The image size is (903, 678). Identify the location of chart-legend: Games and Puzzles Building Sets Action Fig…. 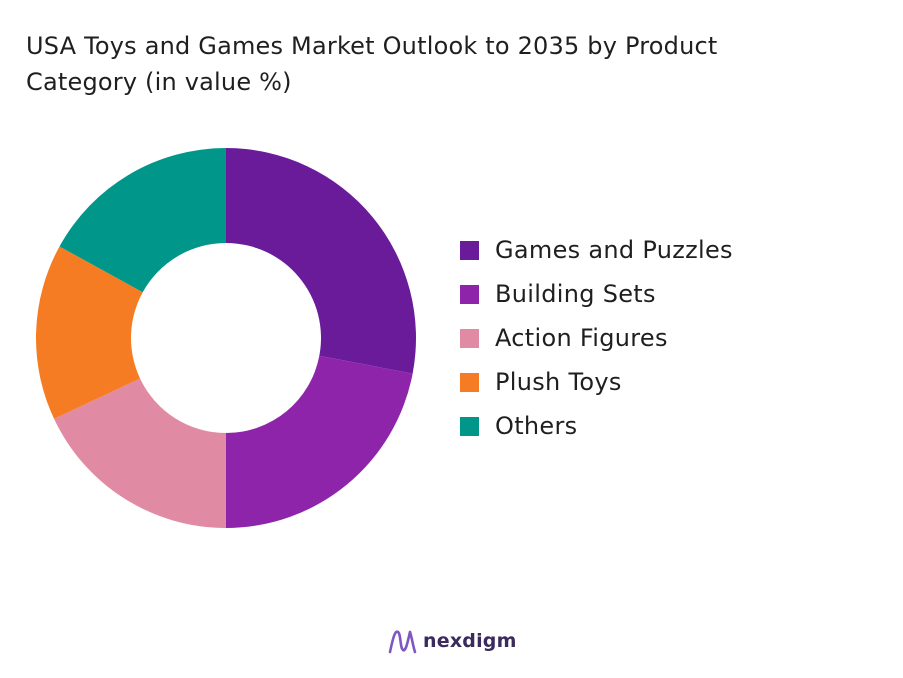
(596, 338).